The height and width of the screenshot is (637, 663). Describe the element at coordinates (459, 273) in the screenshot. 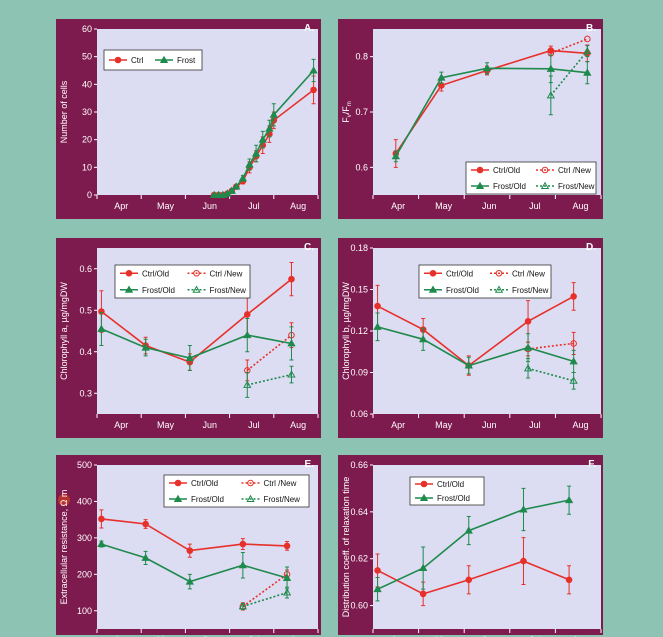

I see `legend-label: Ctrl/Old` at that location.